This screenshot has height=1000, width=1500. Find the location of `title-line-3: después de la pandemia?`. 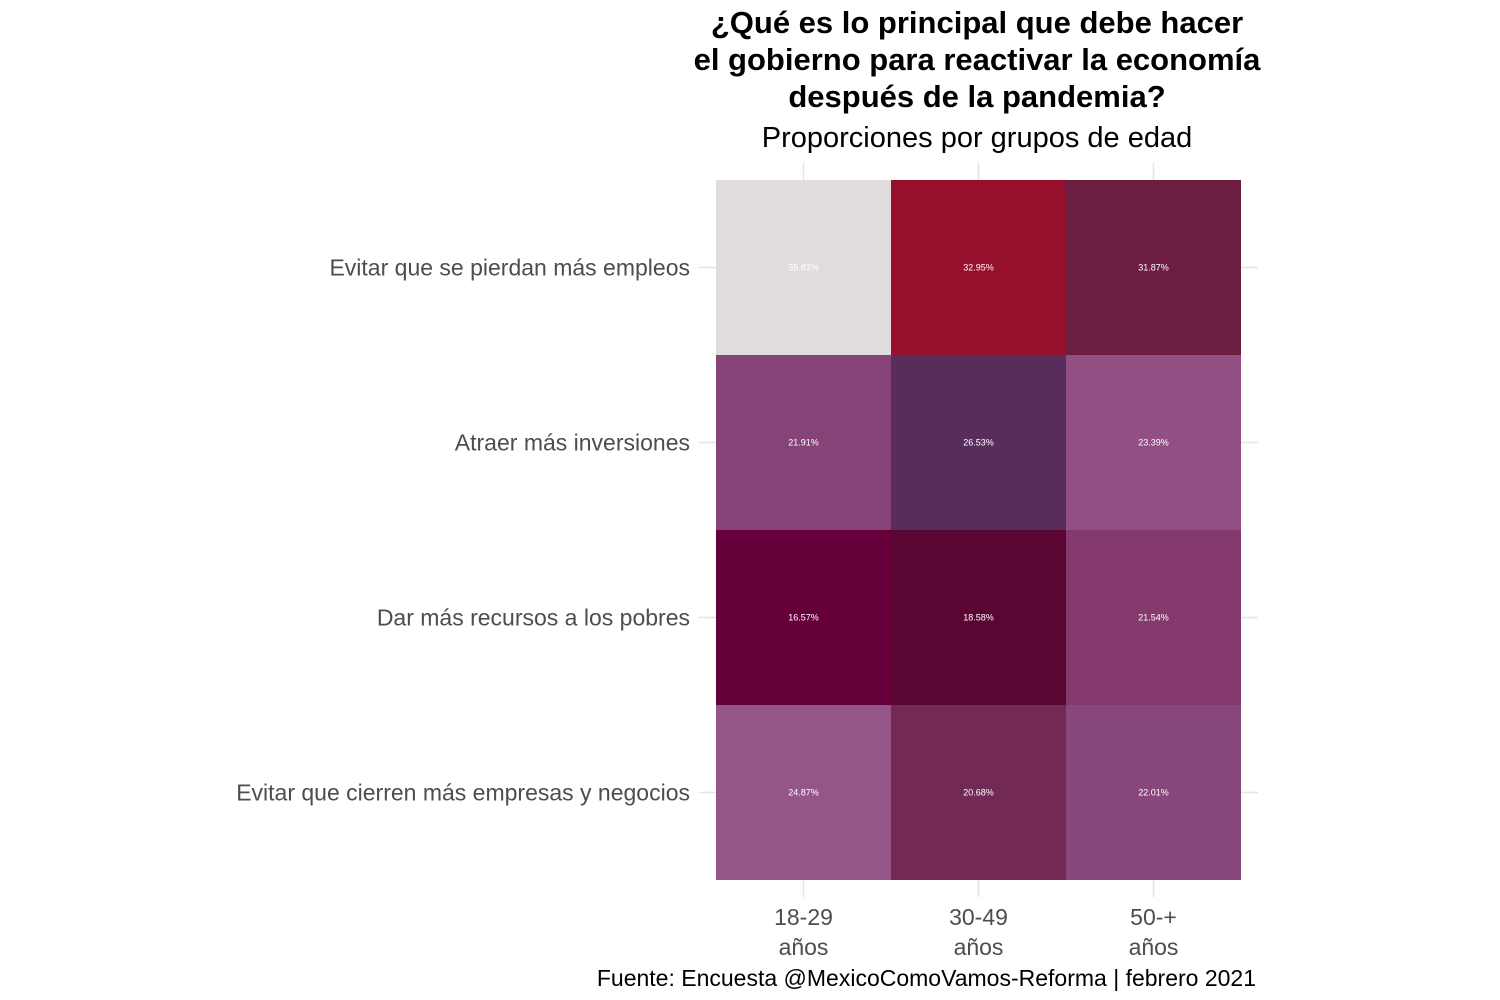

title-line-3: después de la pandemia? is located at coordinates (976, 96).